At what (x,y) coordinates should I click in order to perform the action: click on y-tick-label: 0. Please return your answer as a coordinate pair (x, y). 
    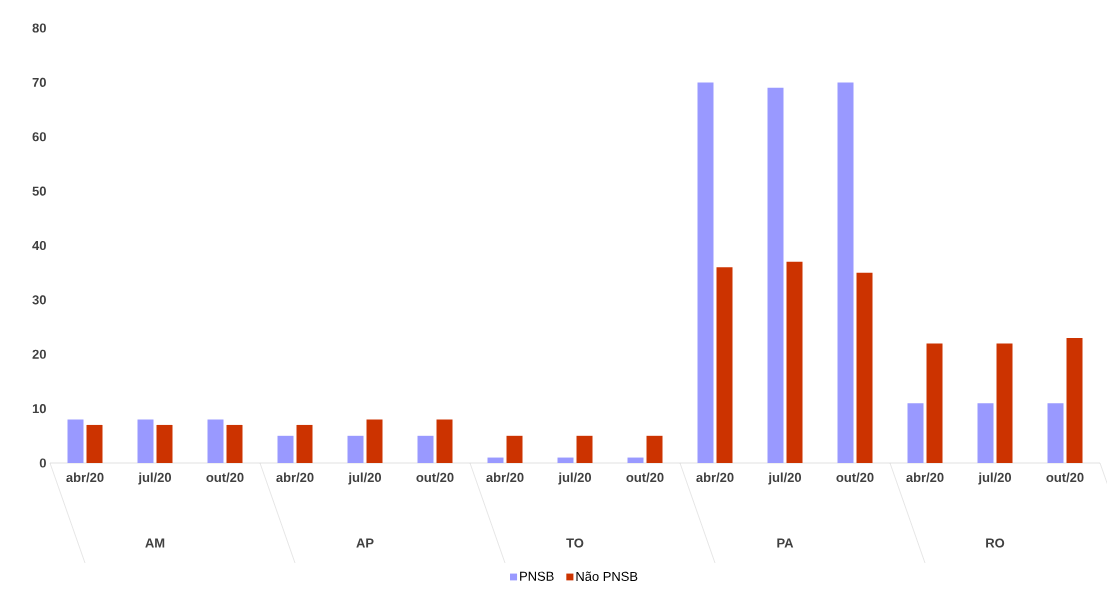
    Looking at the image, I should click on (42, 463).